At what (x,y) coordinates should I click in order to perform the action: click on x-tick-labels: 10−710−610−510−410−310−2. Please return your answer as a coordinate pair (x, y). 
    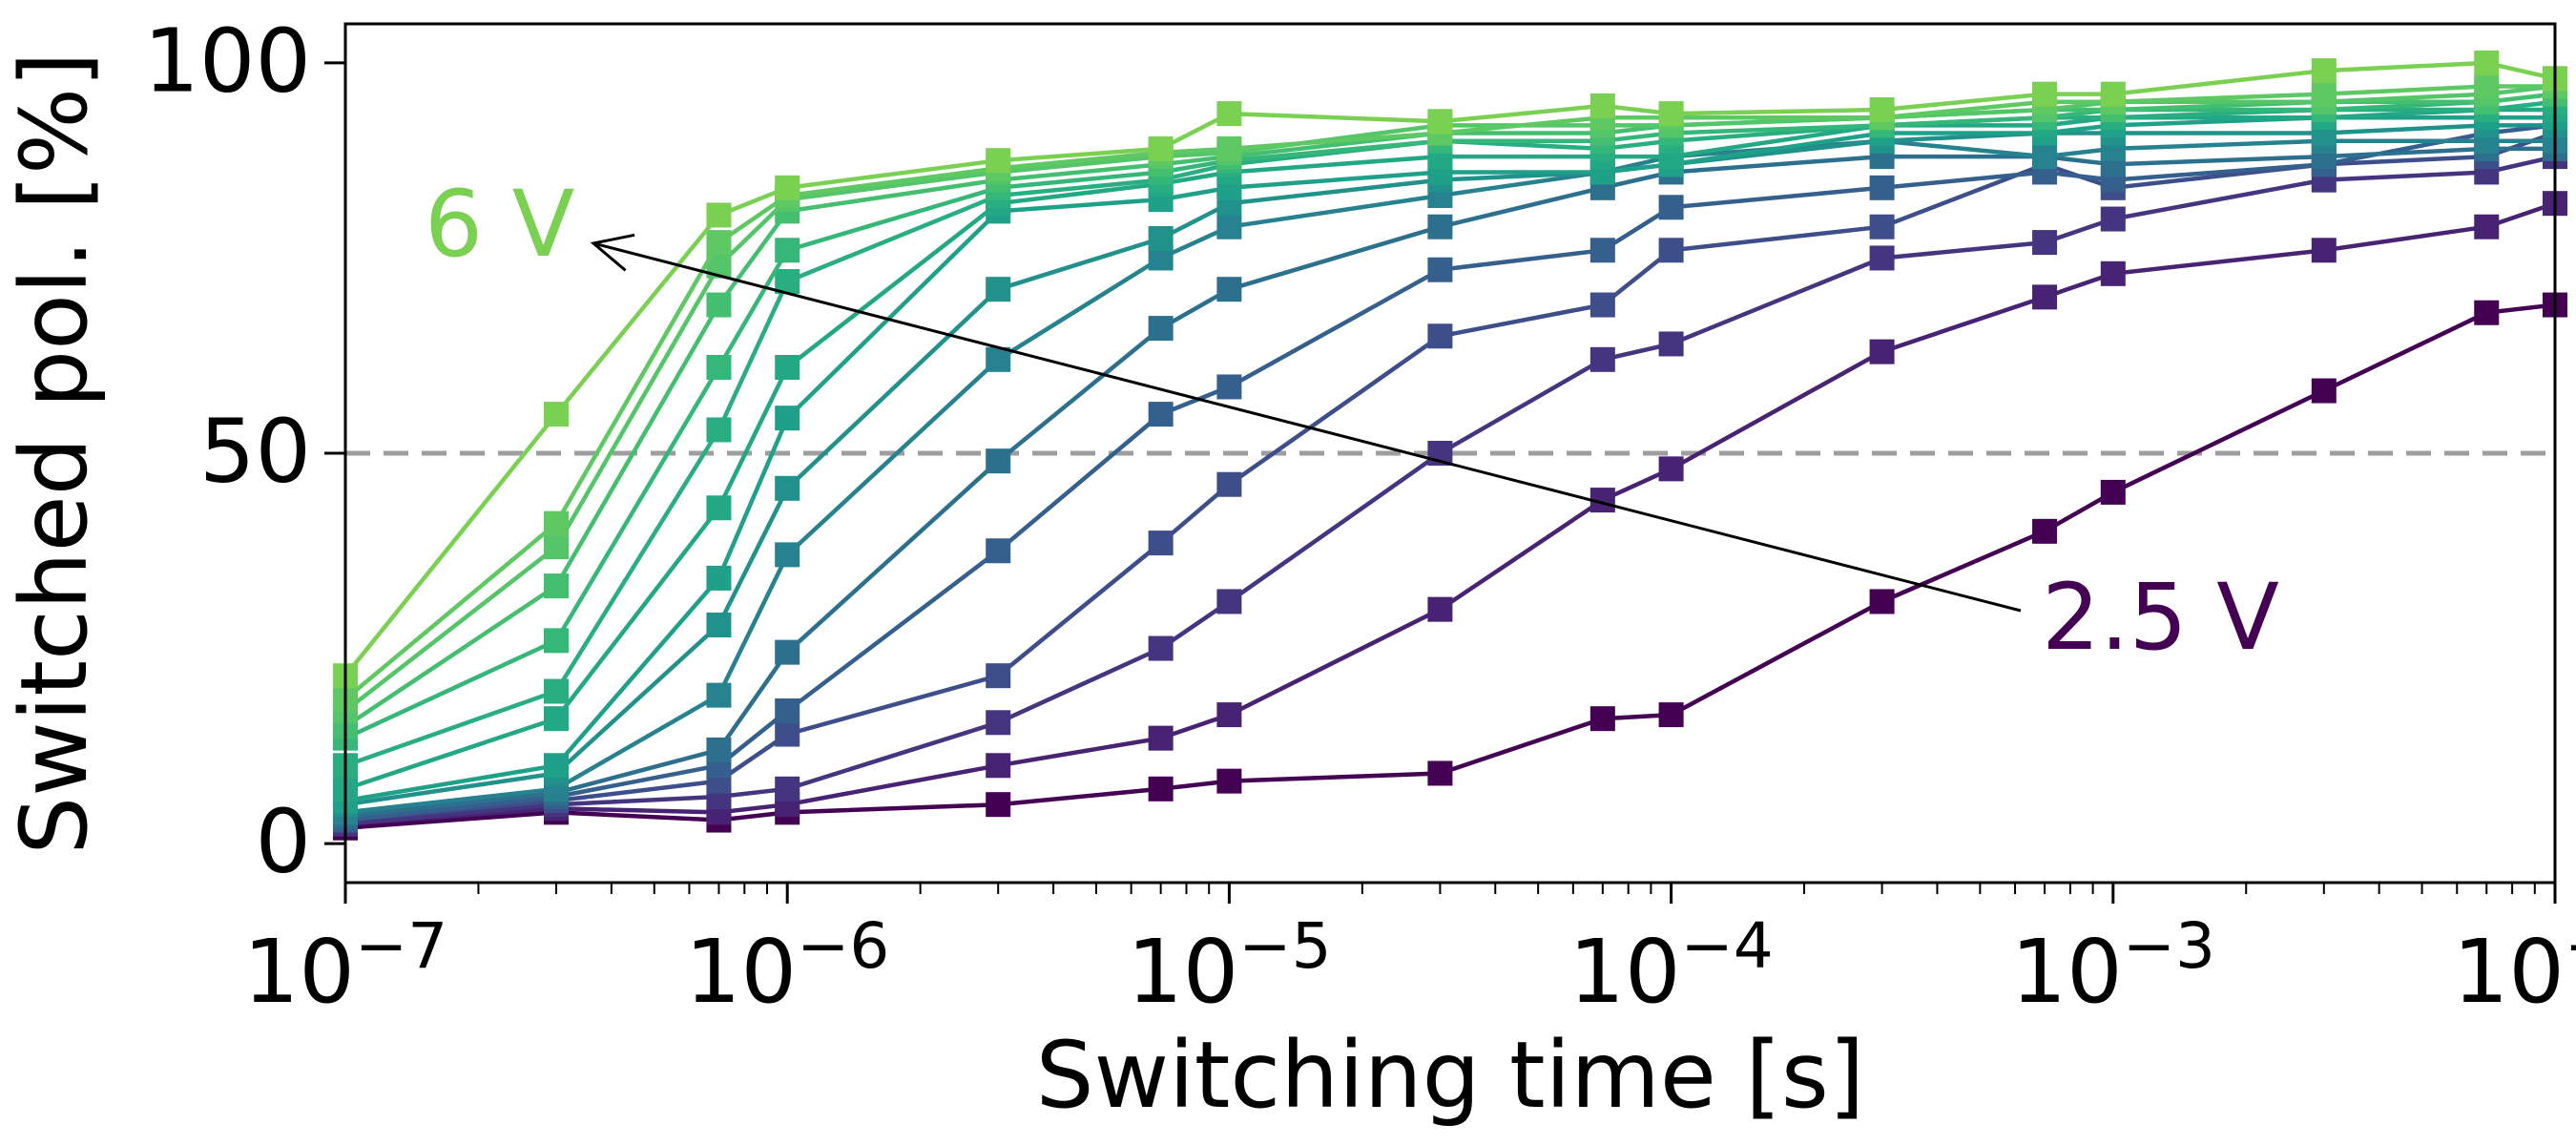
    Looking at the image, I should click on (1409, 966).